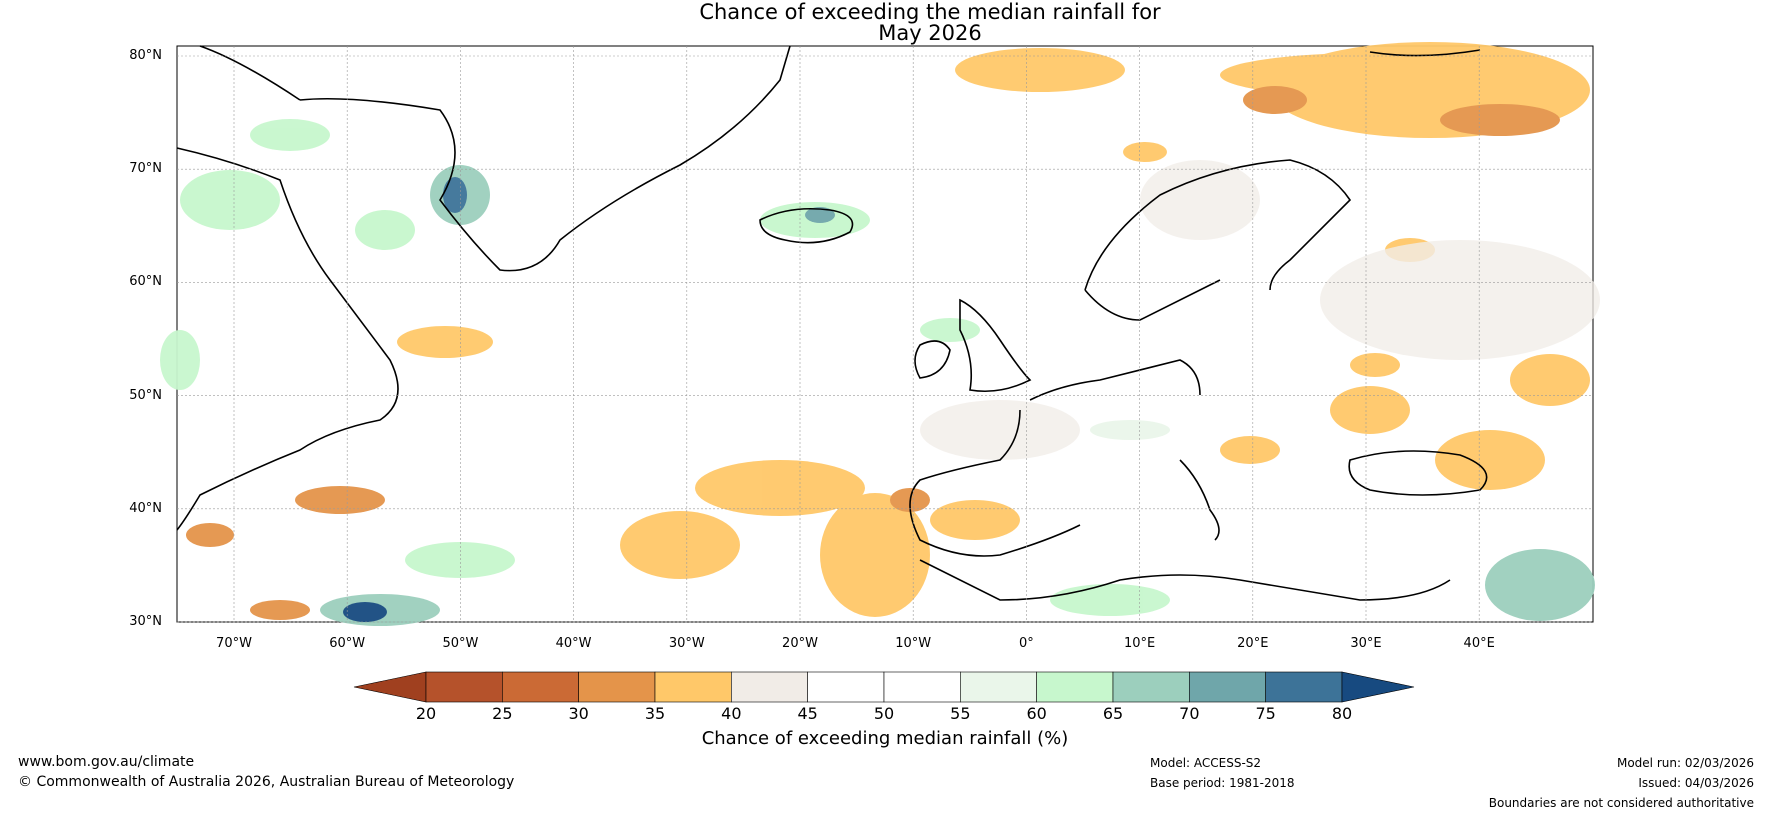 This screenshot has width=1770, height=816. Describe the element at coordinates (1189, 713) in the screenshot. I see `colorbar-tick-label: 70` at that location.